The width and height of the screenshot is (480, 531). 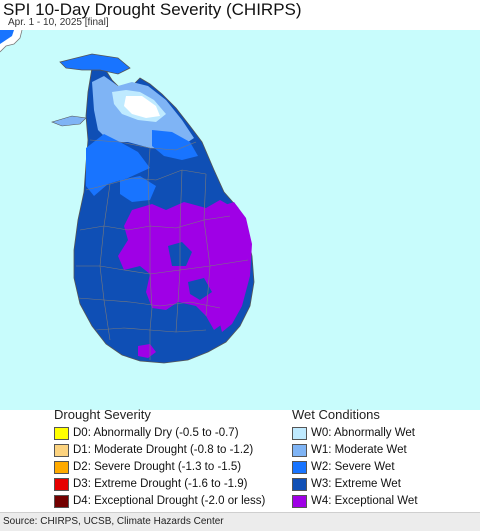 I want to click on w0-swatch, so click(x=299, y=433).